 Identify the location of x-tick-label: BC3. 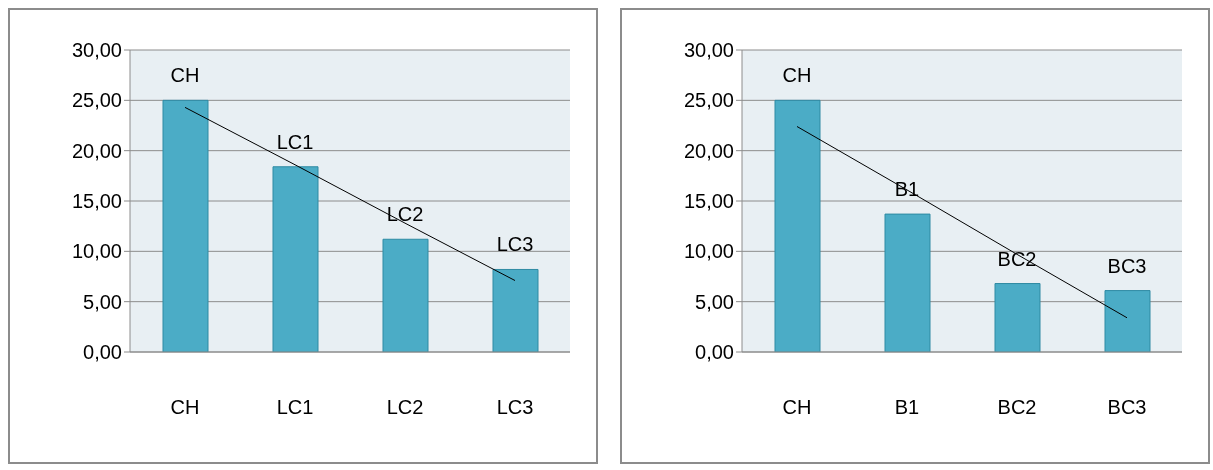
(1127, 407).